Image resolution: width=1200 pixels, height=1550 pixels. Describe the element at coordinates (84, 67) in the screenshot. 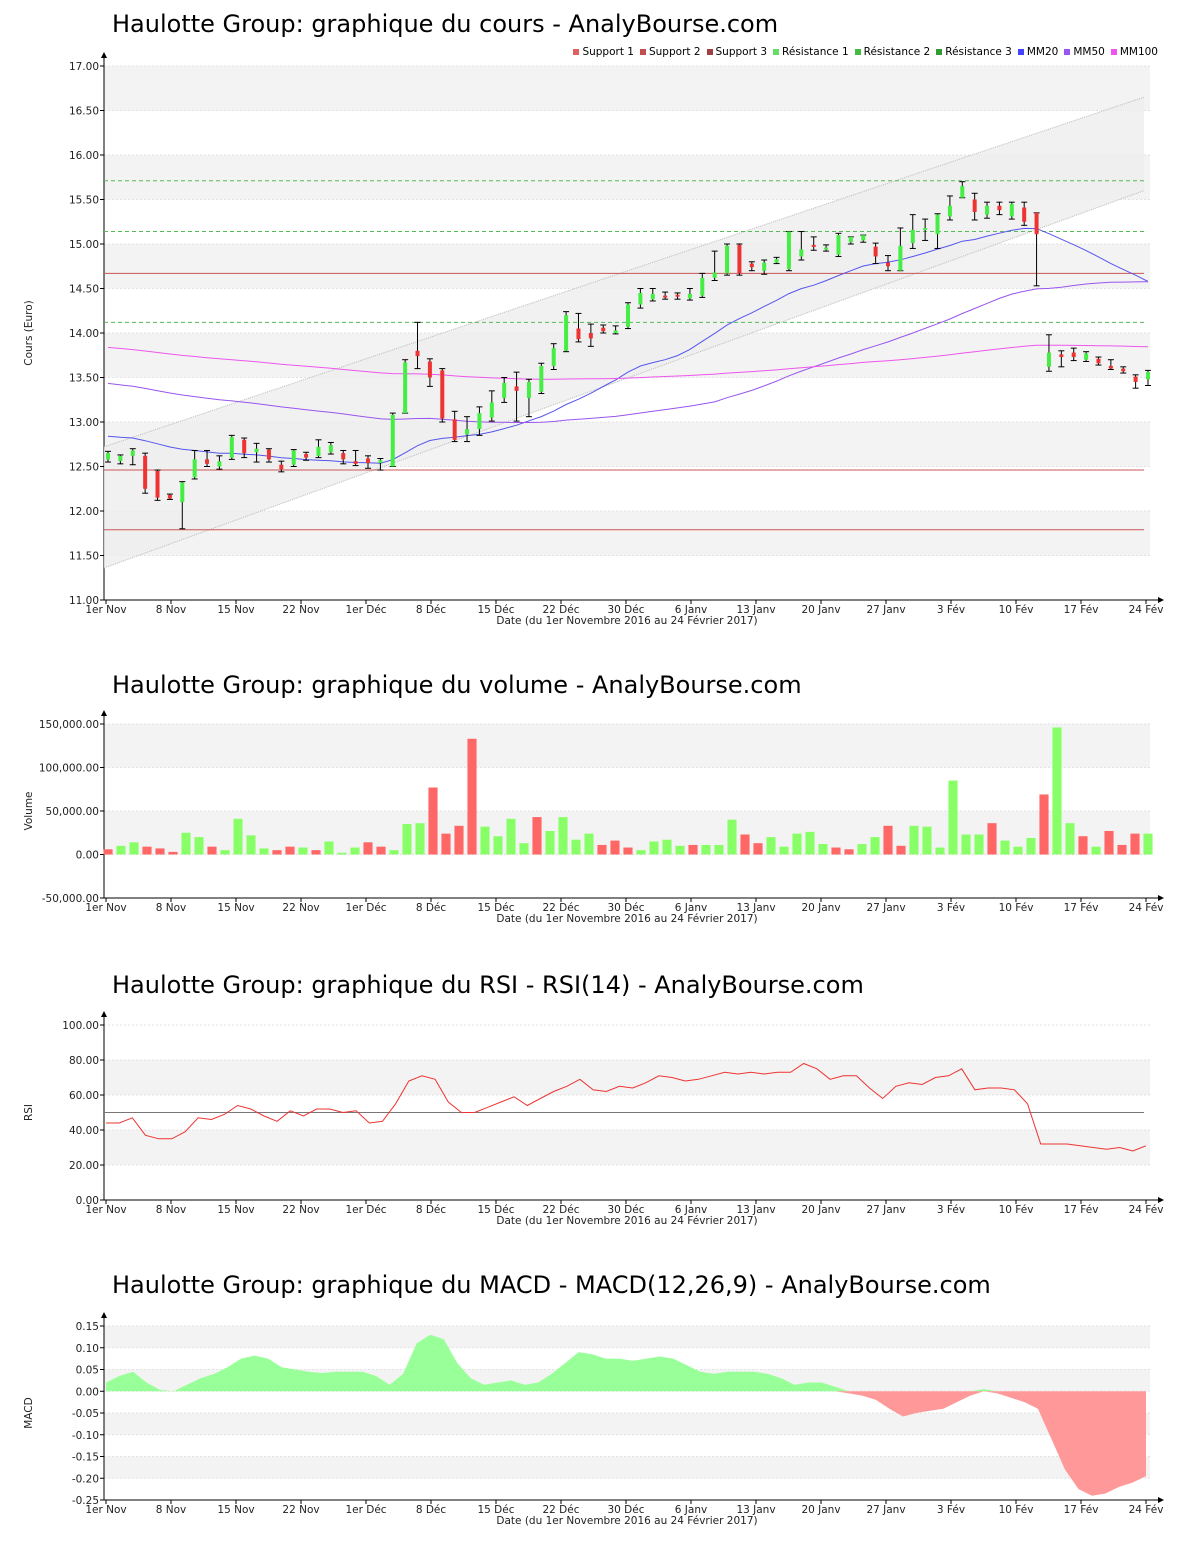

I see `y-tick-label: 17.00` at that location.